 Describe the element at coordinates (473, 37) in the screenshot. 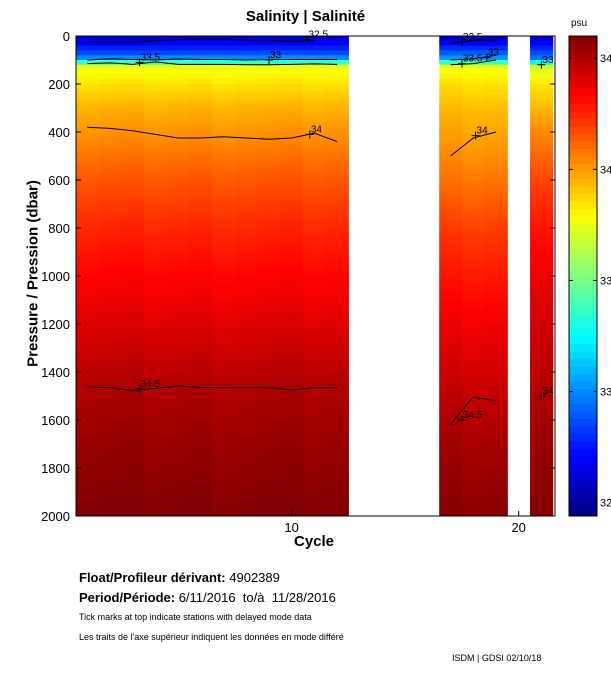

I see `contour-label: 32.5` at that location.